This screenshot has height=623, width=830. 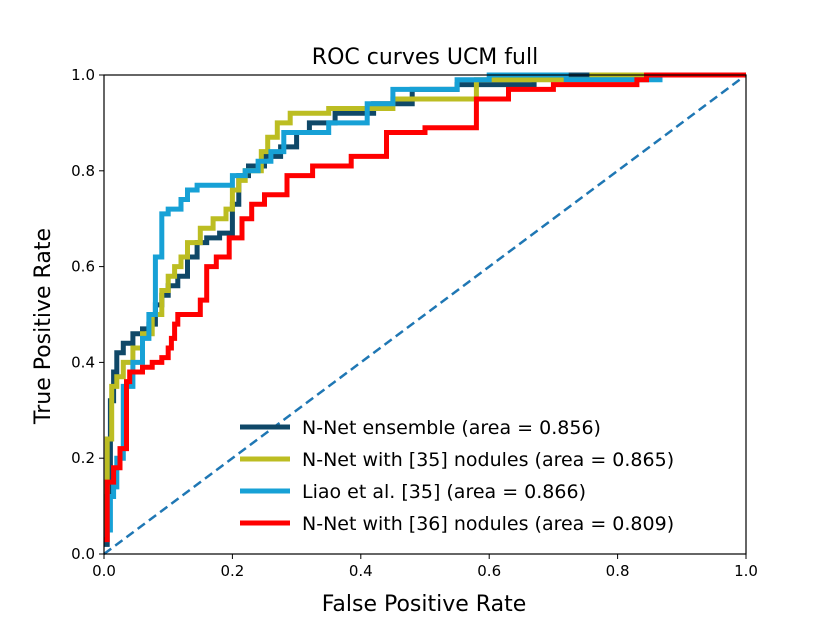 What do you see at coordinates (83, 171) in the screenshot?
I see `y-tick-label: 0.8` at bounding box center [83, 171].